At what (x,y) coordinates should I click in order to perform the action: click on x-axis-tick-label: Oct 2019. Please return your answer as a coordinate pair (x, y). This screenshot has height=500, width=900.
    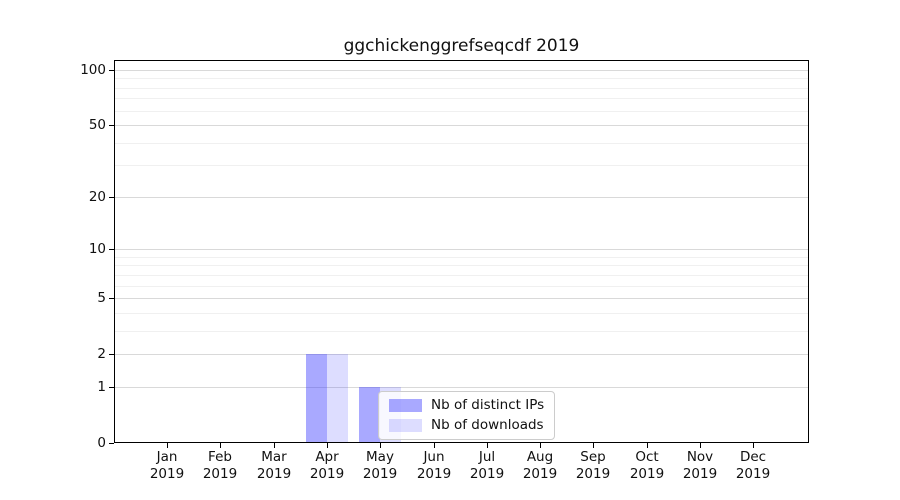
    Looking at the image, I should click on (647, 465).